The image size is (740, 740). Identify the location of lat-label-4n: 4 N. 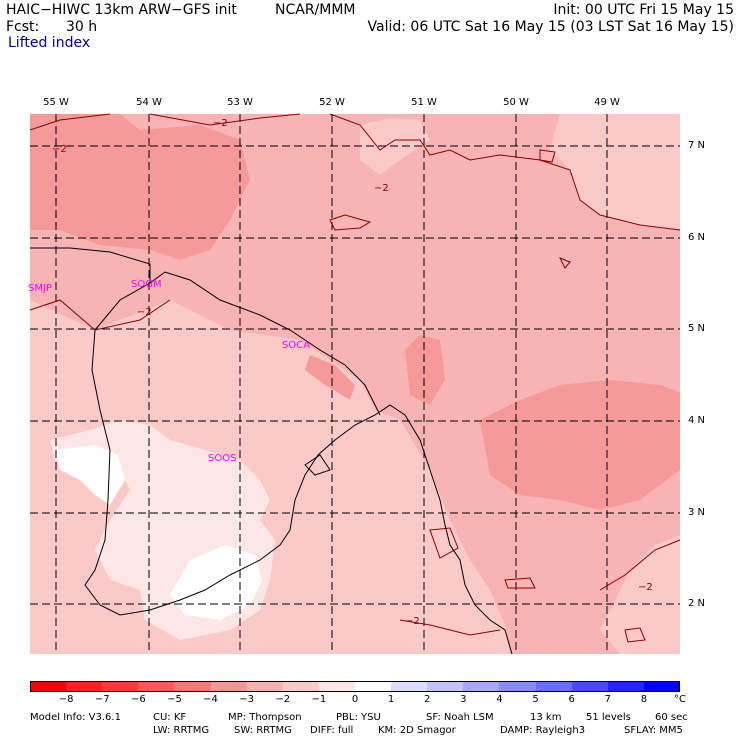
(697, 420).